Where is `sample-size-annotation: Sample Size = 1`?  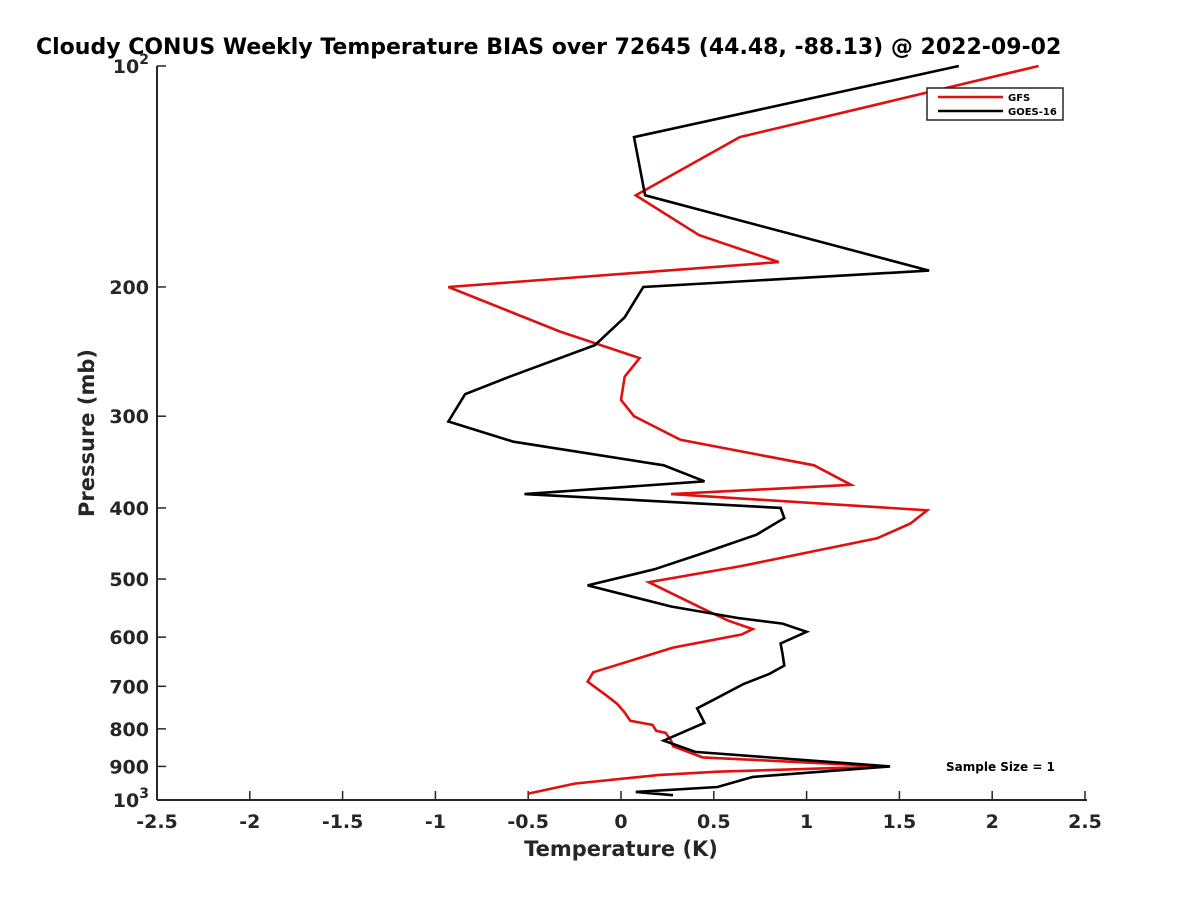
sample-size-annotation: Sample Size = 1 is located at coordinates (1000, 767).